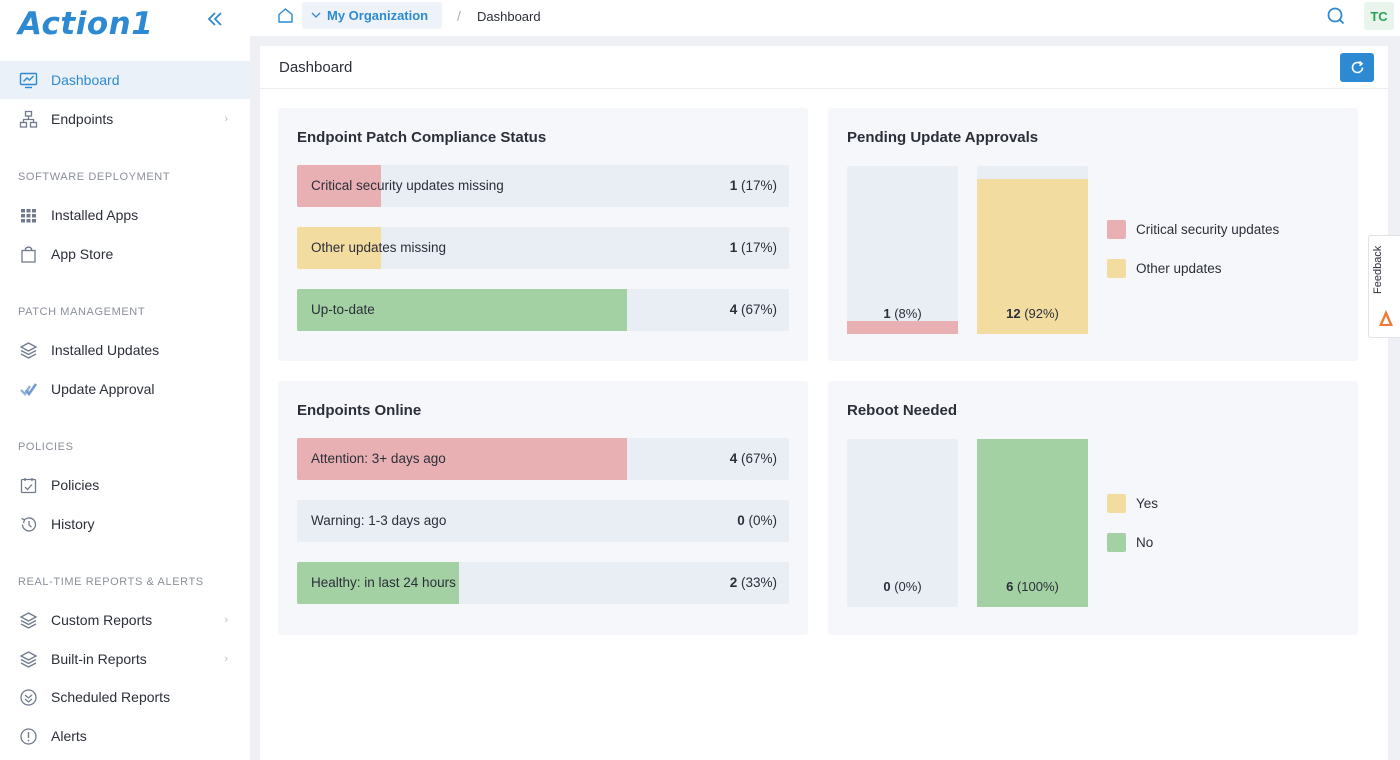  Describe the element at coordinates (1032, 586) in the screenshot. I see `bar-value: 6 (100%)` at that location.